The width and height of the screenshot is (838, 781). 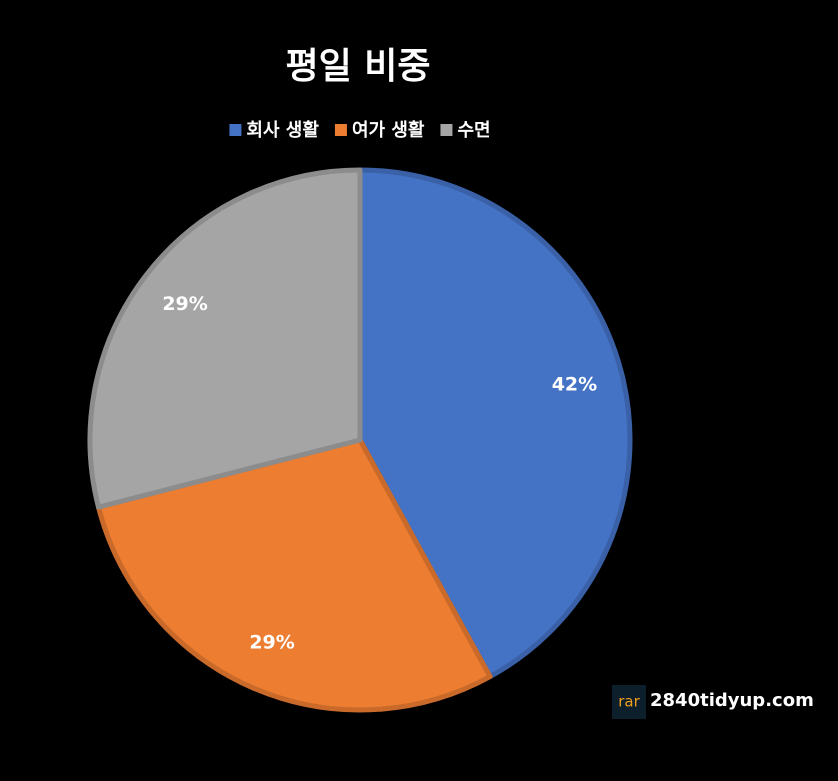 I want to click on legend: 회사 생활 여가 생활 수면, so click(x=360, y=130).